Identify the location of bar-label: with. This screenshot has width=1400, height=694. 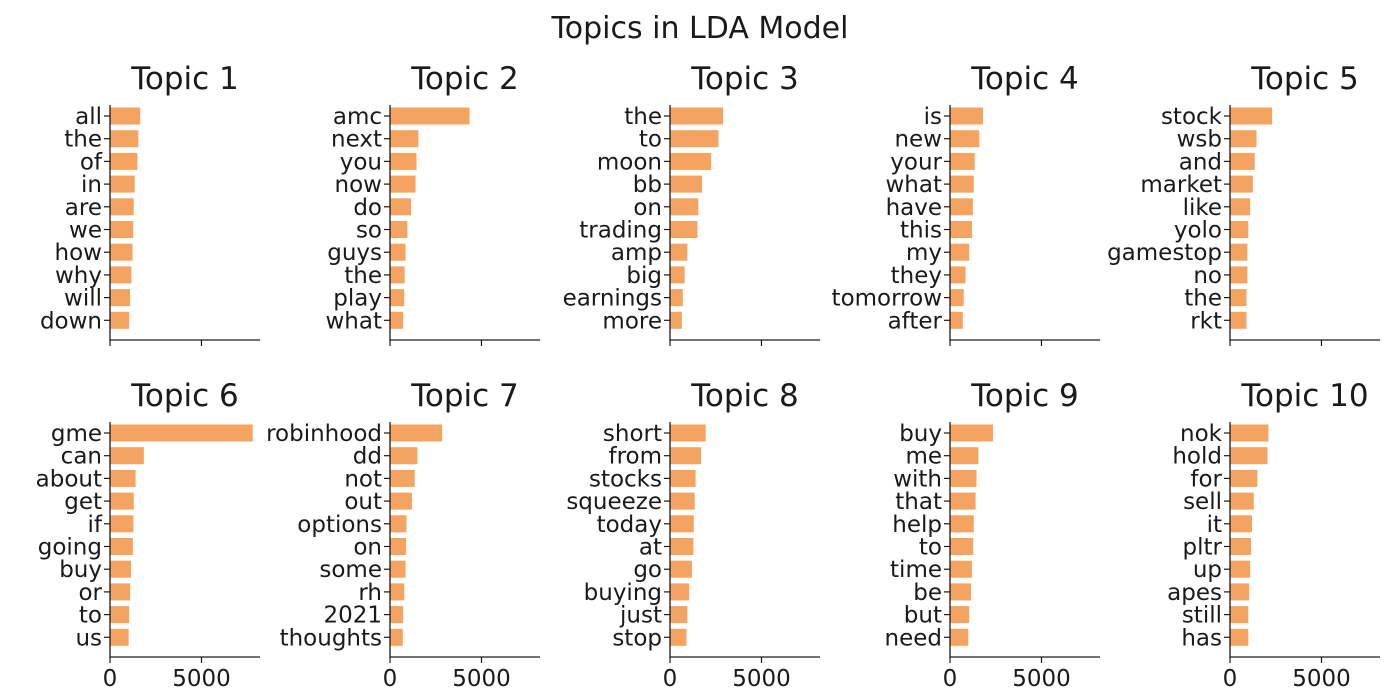
(917, 479).